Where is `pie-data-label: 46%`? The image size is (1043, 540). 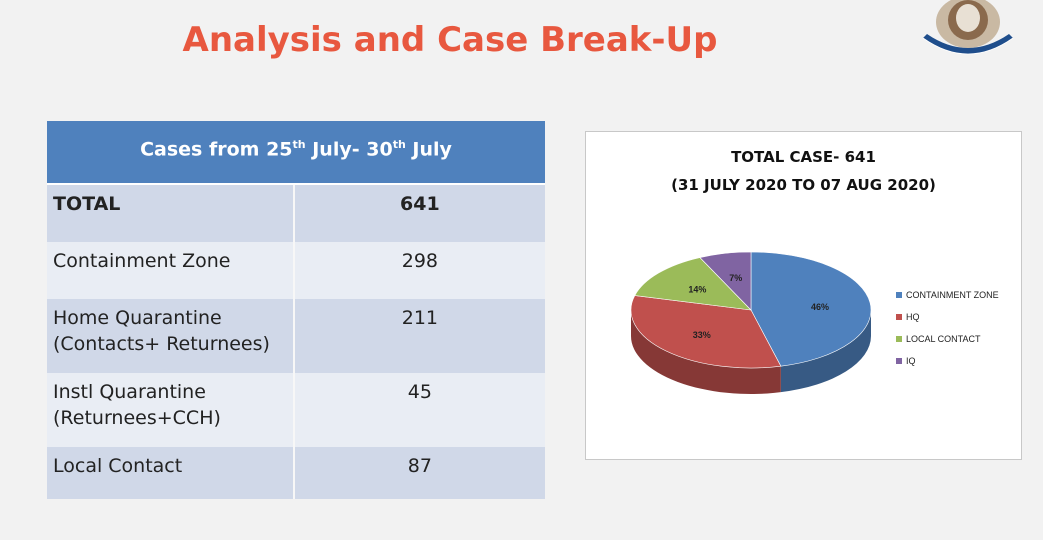 pie-data-label: 46% is located at coordinates (820, 307).